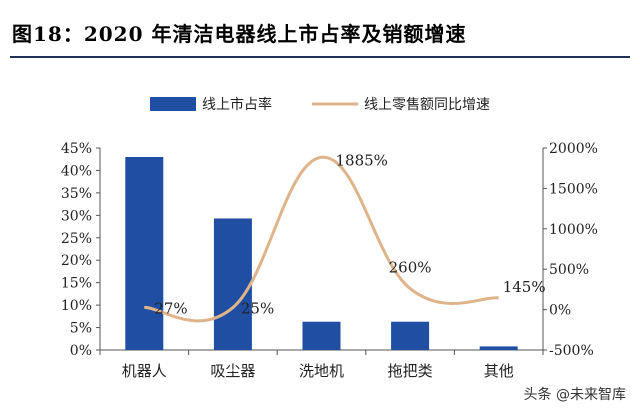 Image resolution: width=640 pixels, height=412 pixels. I want to click on y-left-tick-label: 0%, so click(81, 351).